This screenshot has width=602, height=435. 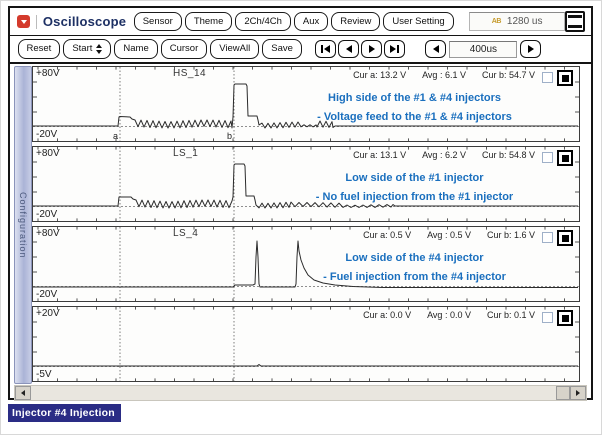 I want to click on annotation-line-1: High side of the #1 & #4 injectors, so click(x=414, y=98).